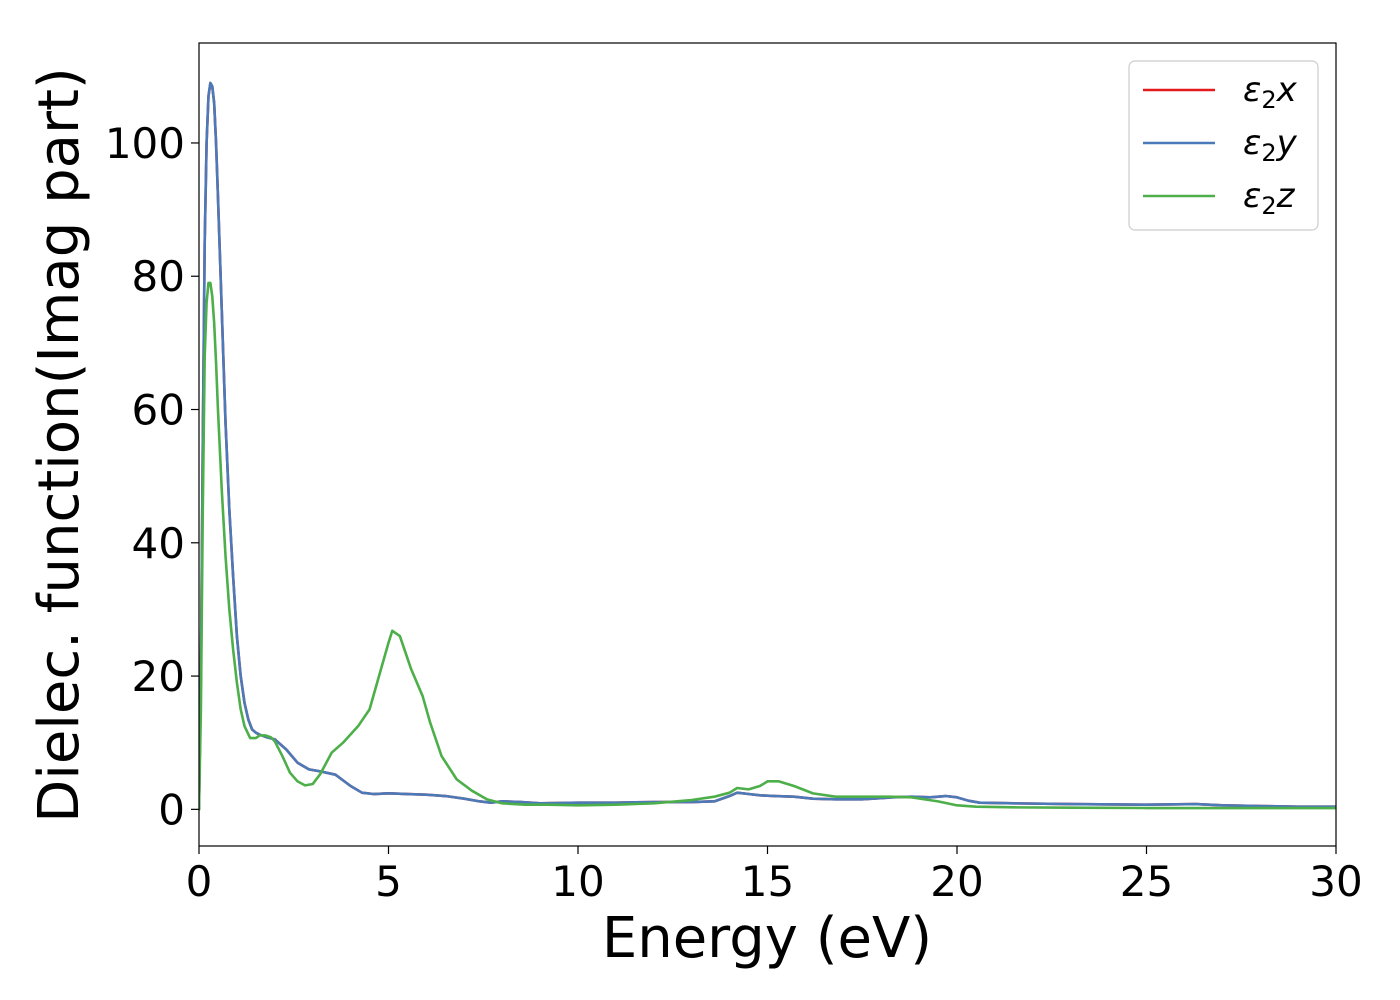 The width and height of the screenshot is (1400, 1000). What do you see at coordinates (1335, 881) in the screenshot?
I see `x-tick-label: 30` at bounding box center [1335, 881].